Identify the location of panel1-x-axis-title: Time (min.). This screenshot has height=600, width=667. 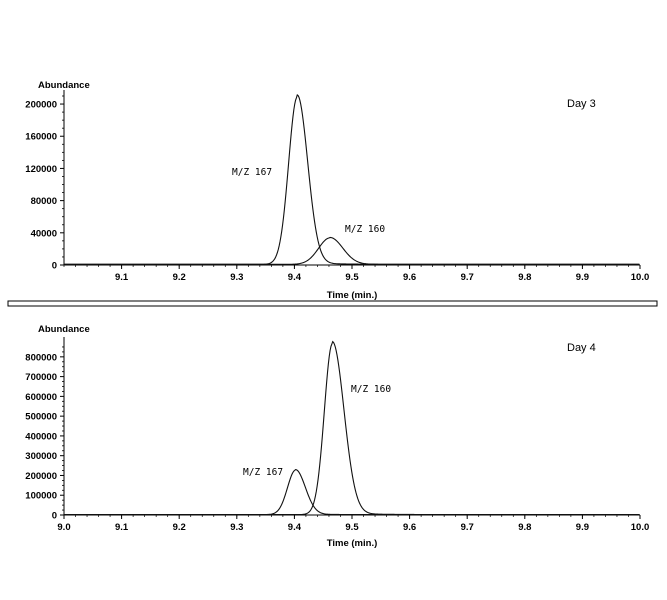
(352, 295).